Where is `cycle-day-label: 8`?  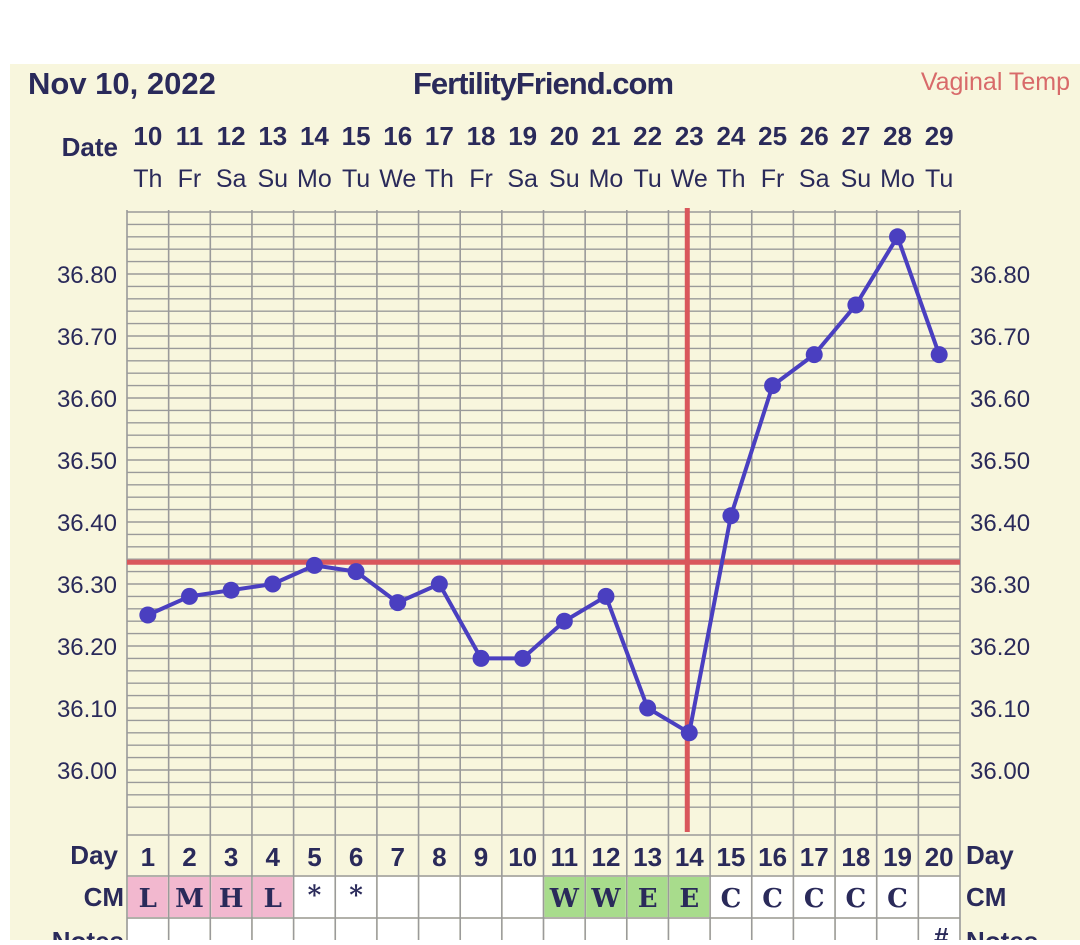
cycle-day-label: 8 is located at coordinates (439, 857).